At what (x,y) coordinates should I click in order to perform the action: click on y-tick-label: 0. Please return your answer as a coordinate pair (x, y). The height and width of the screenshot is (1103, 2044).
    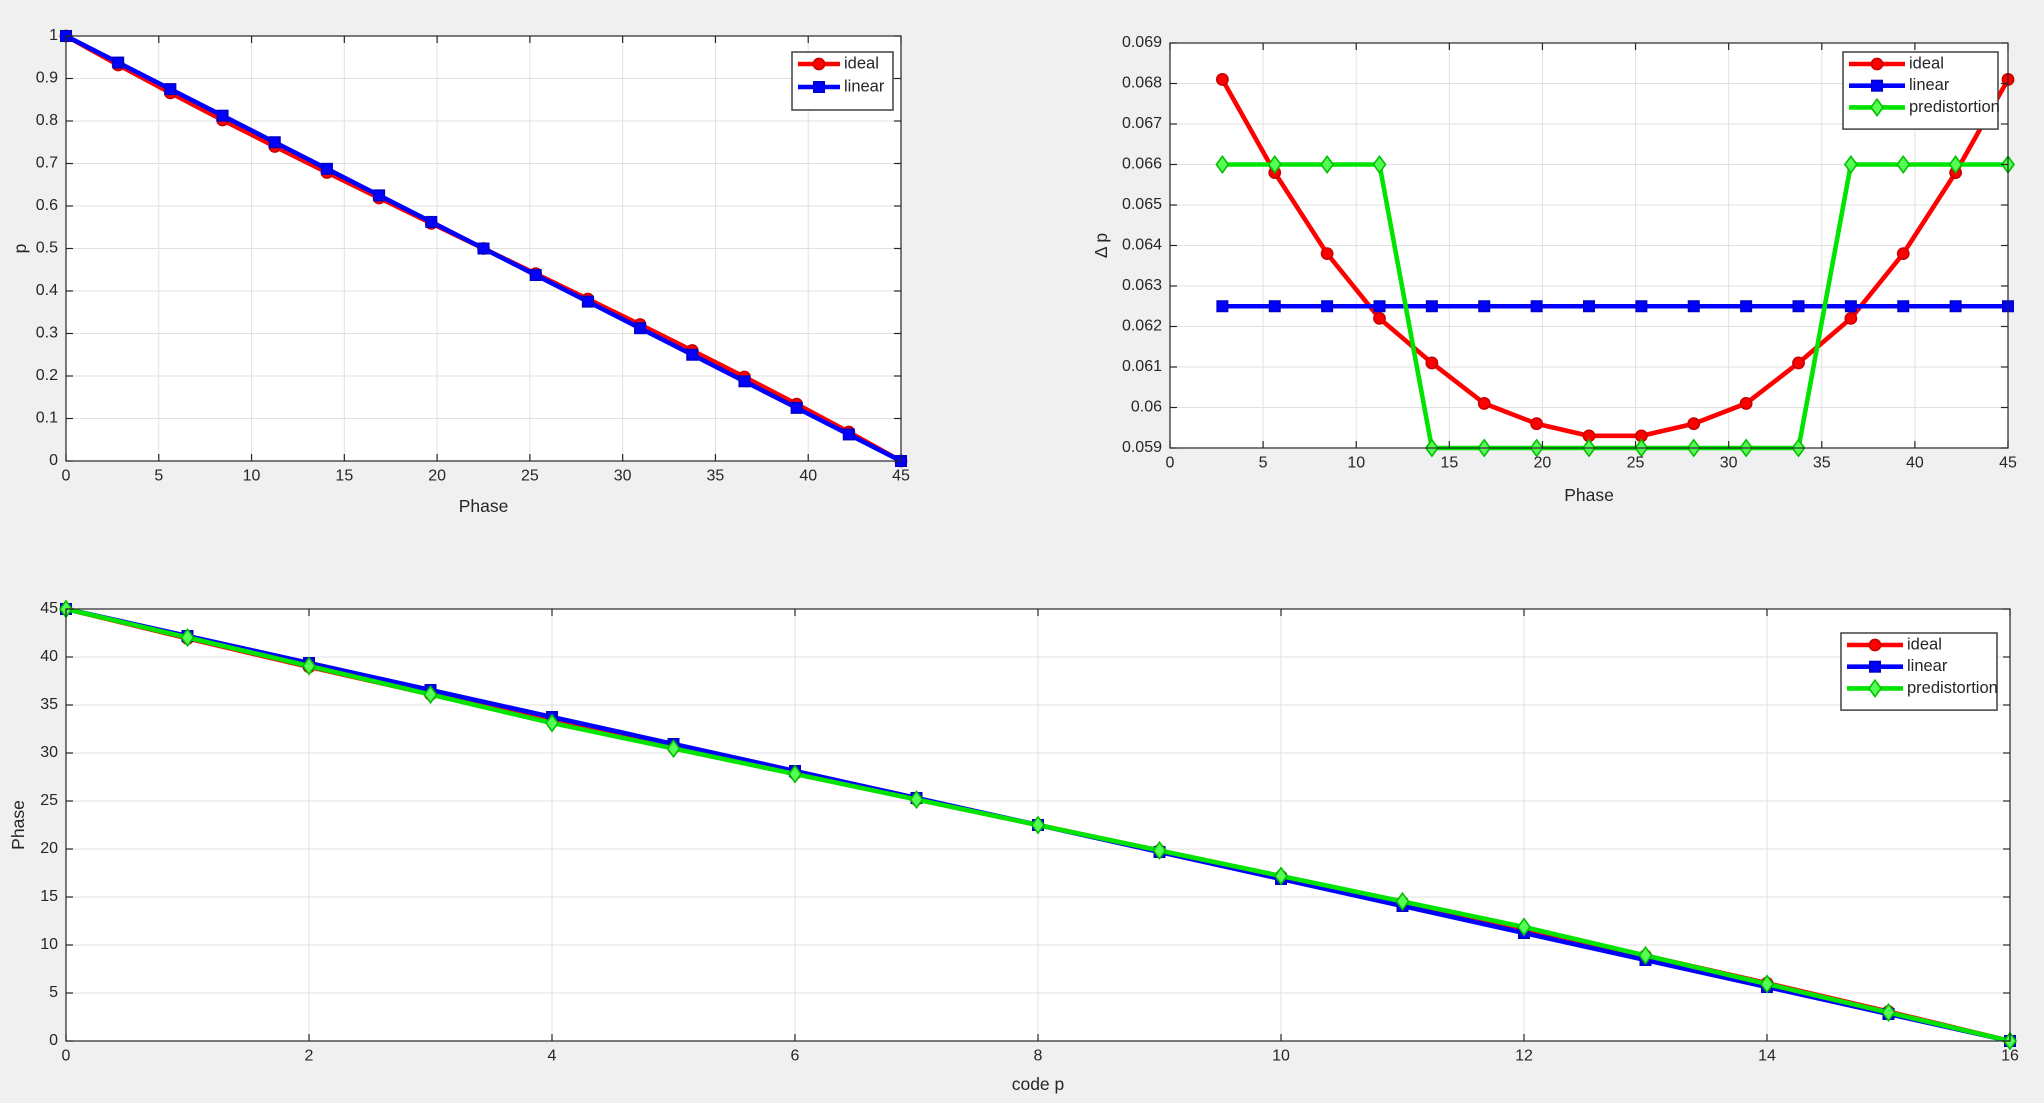
    Looking at the image, I should click on (53, 460).